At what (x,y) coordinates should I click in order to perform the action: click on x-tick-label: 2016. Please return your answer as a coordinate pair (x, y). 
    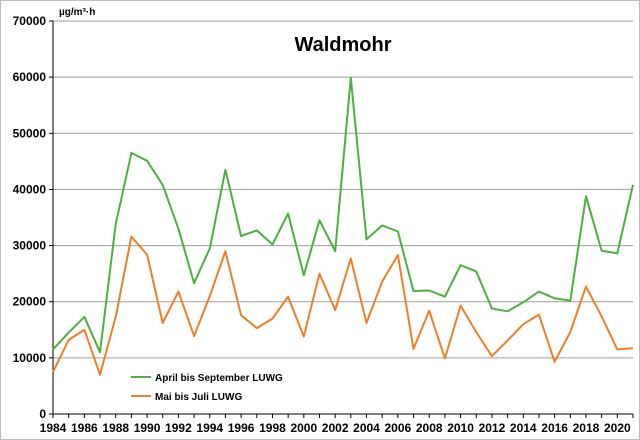
    Looking at the image, I should click on (554, 428).